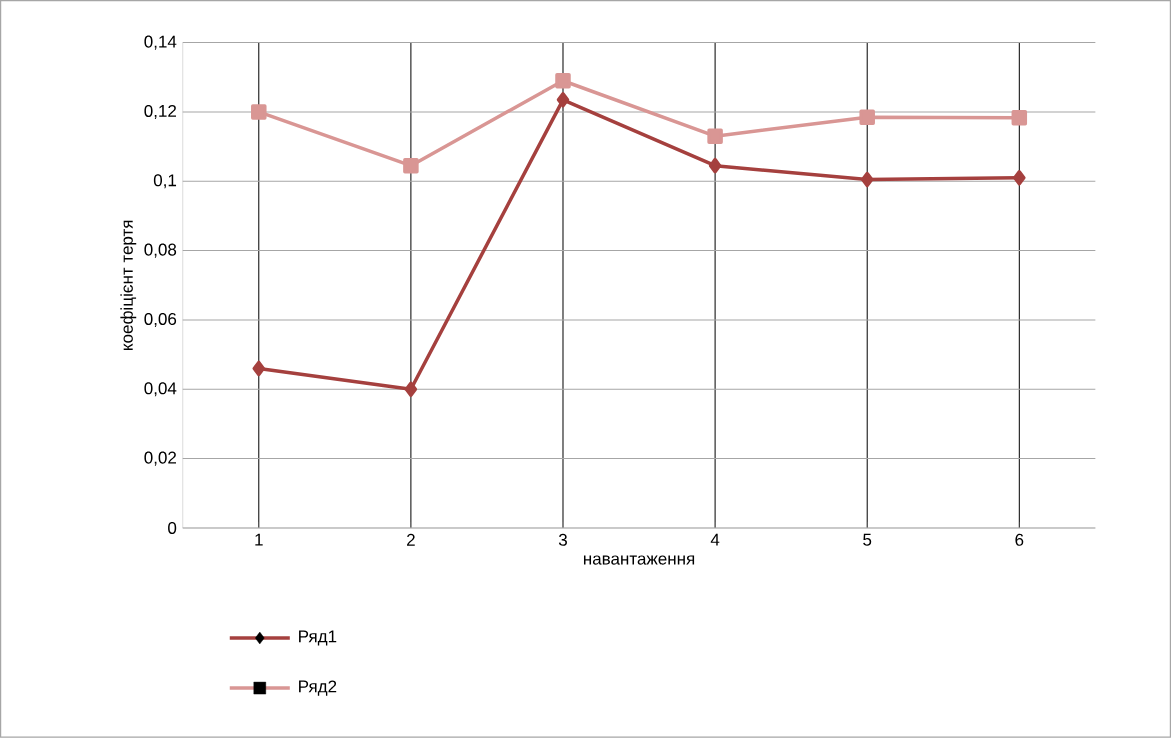  I want to click on y-tick-label: 0,1, so click(165, 181).